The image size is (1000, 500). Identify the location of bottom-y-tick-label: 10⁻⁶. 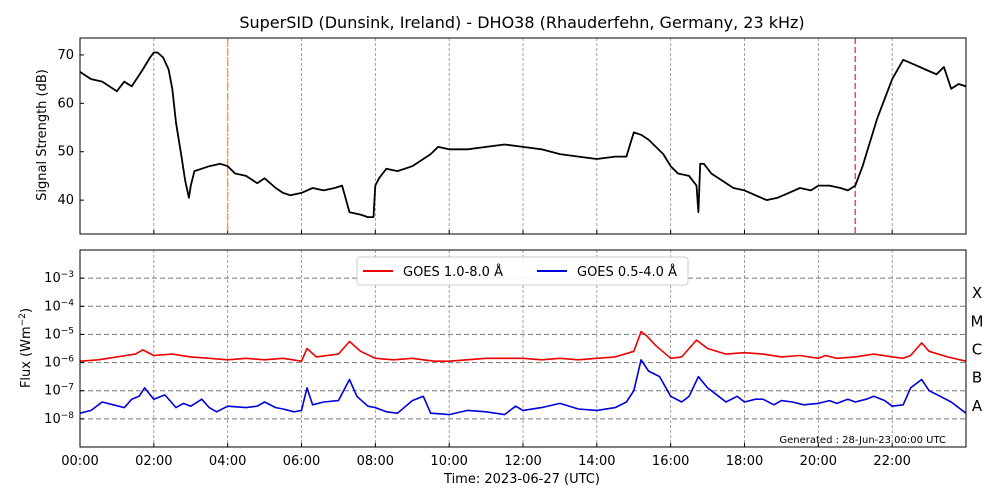
(59, 363).